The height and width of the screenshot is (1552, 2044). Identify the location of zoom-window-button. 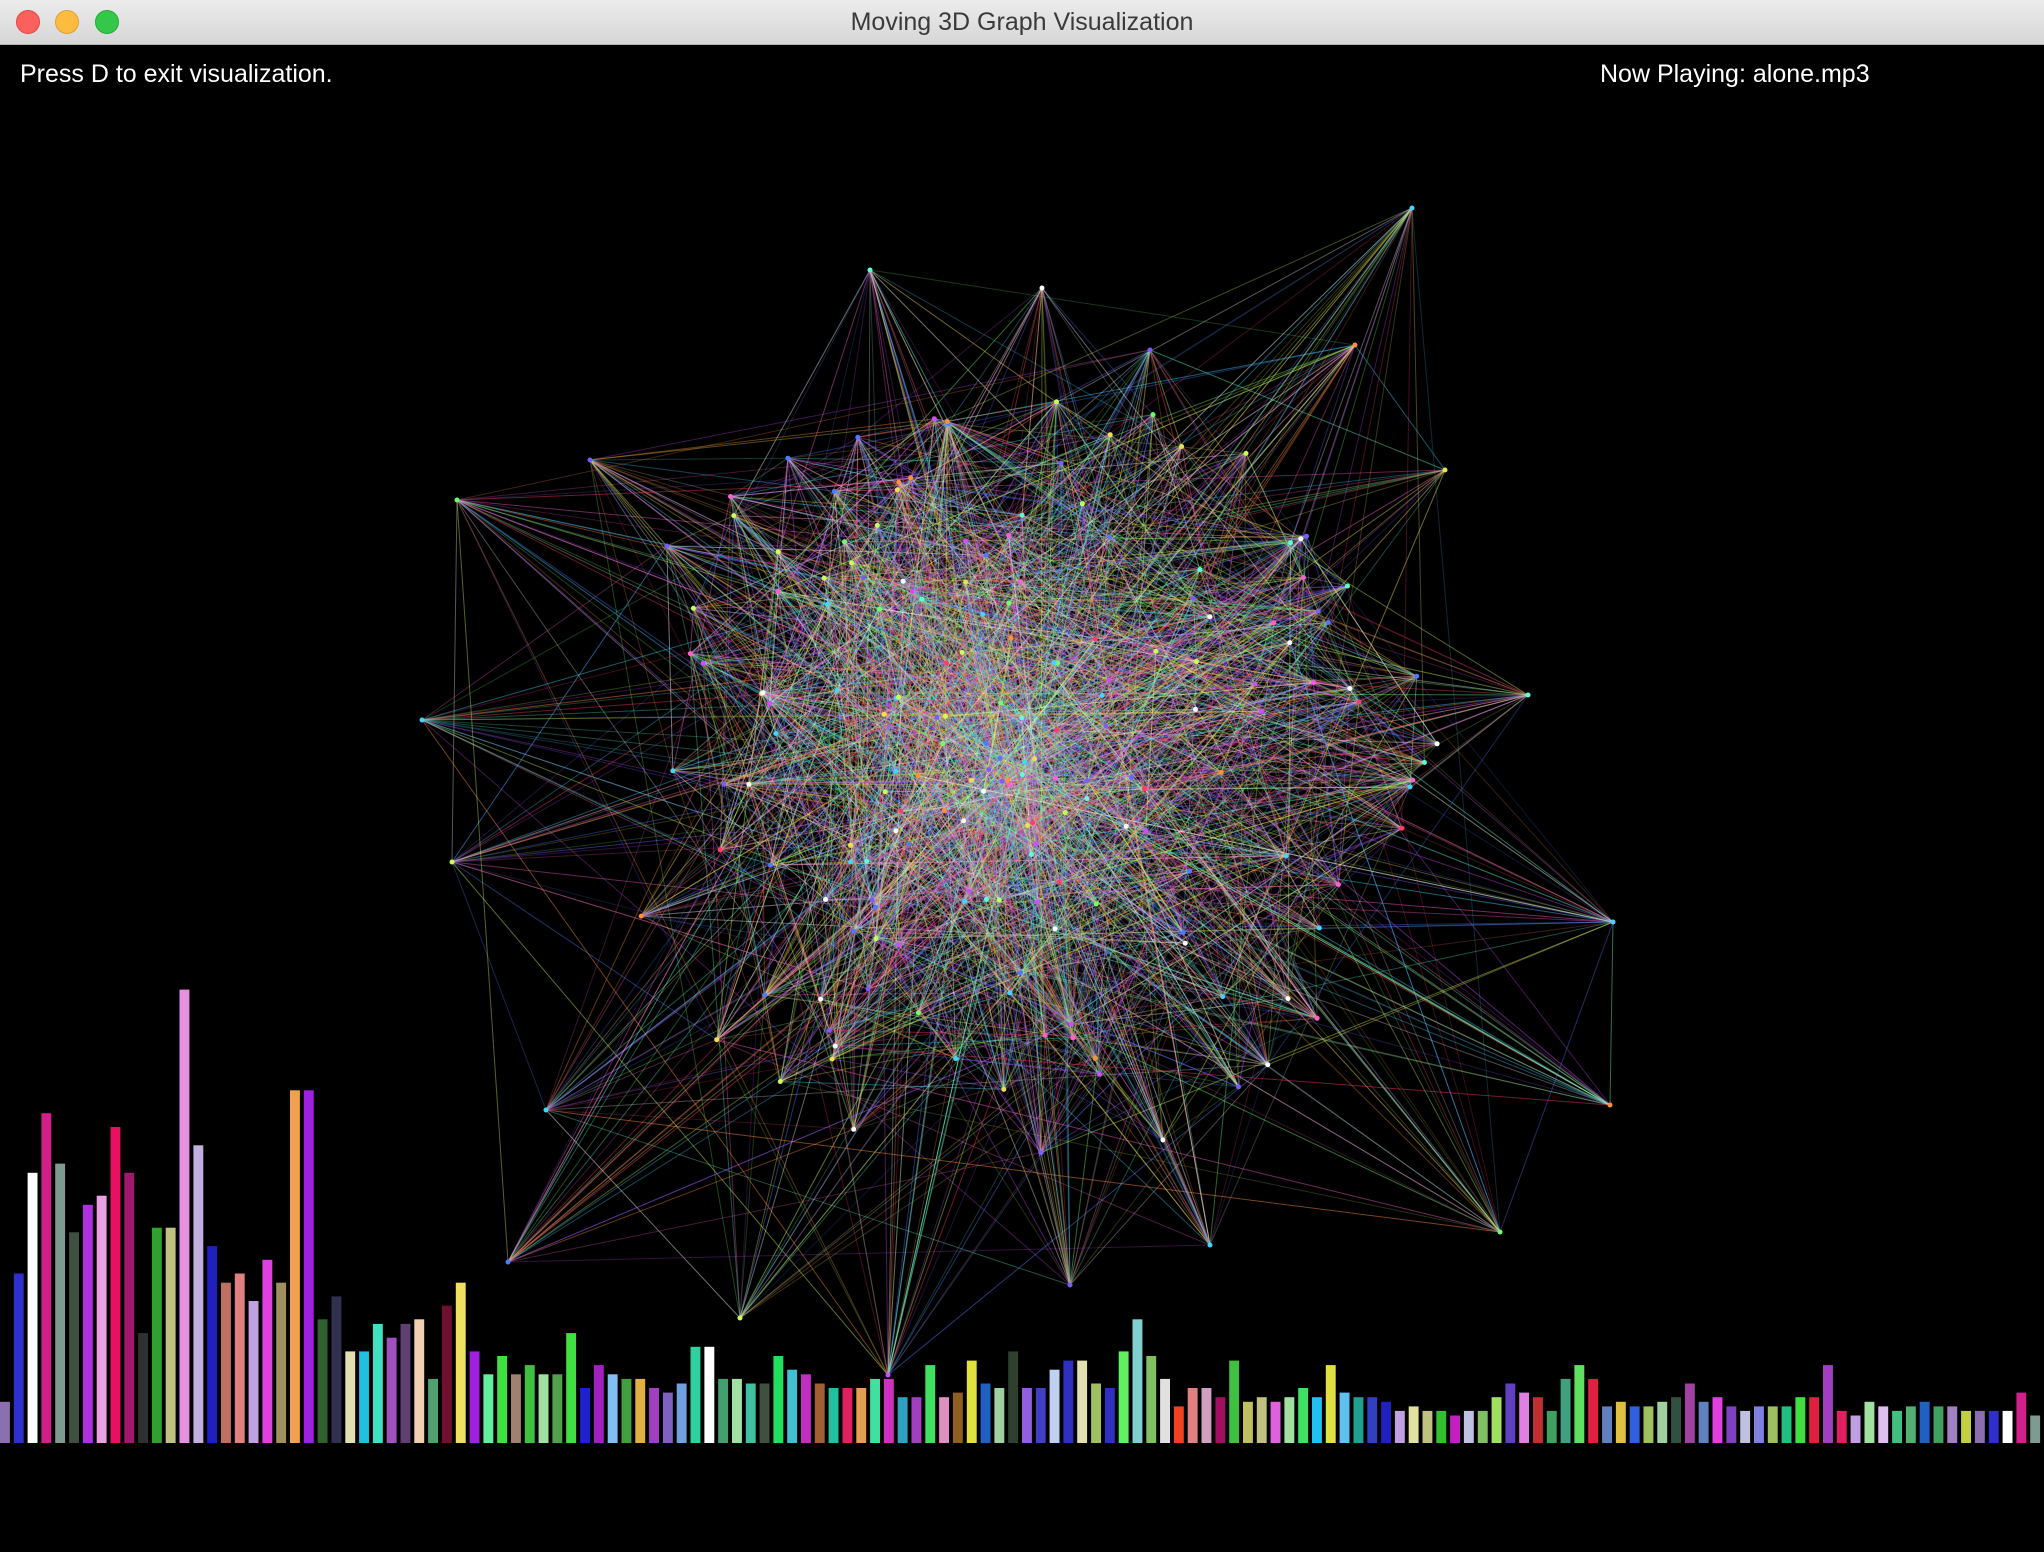
(107, 22).